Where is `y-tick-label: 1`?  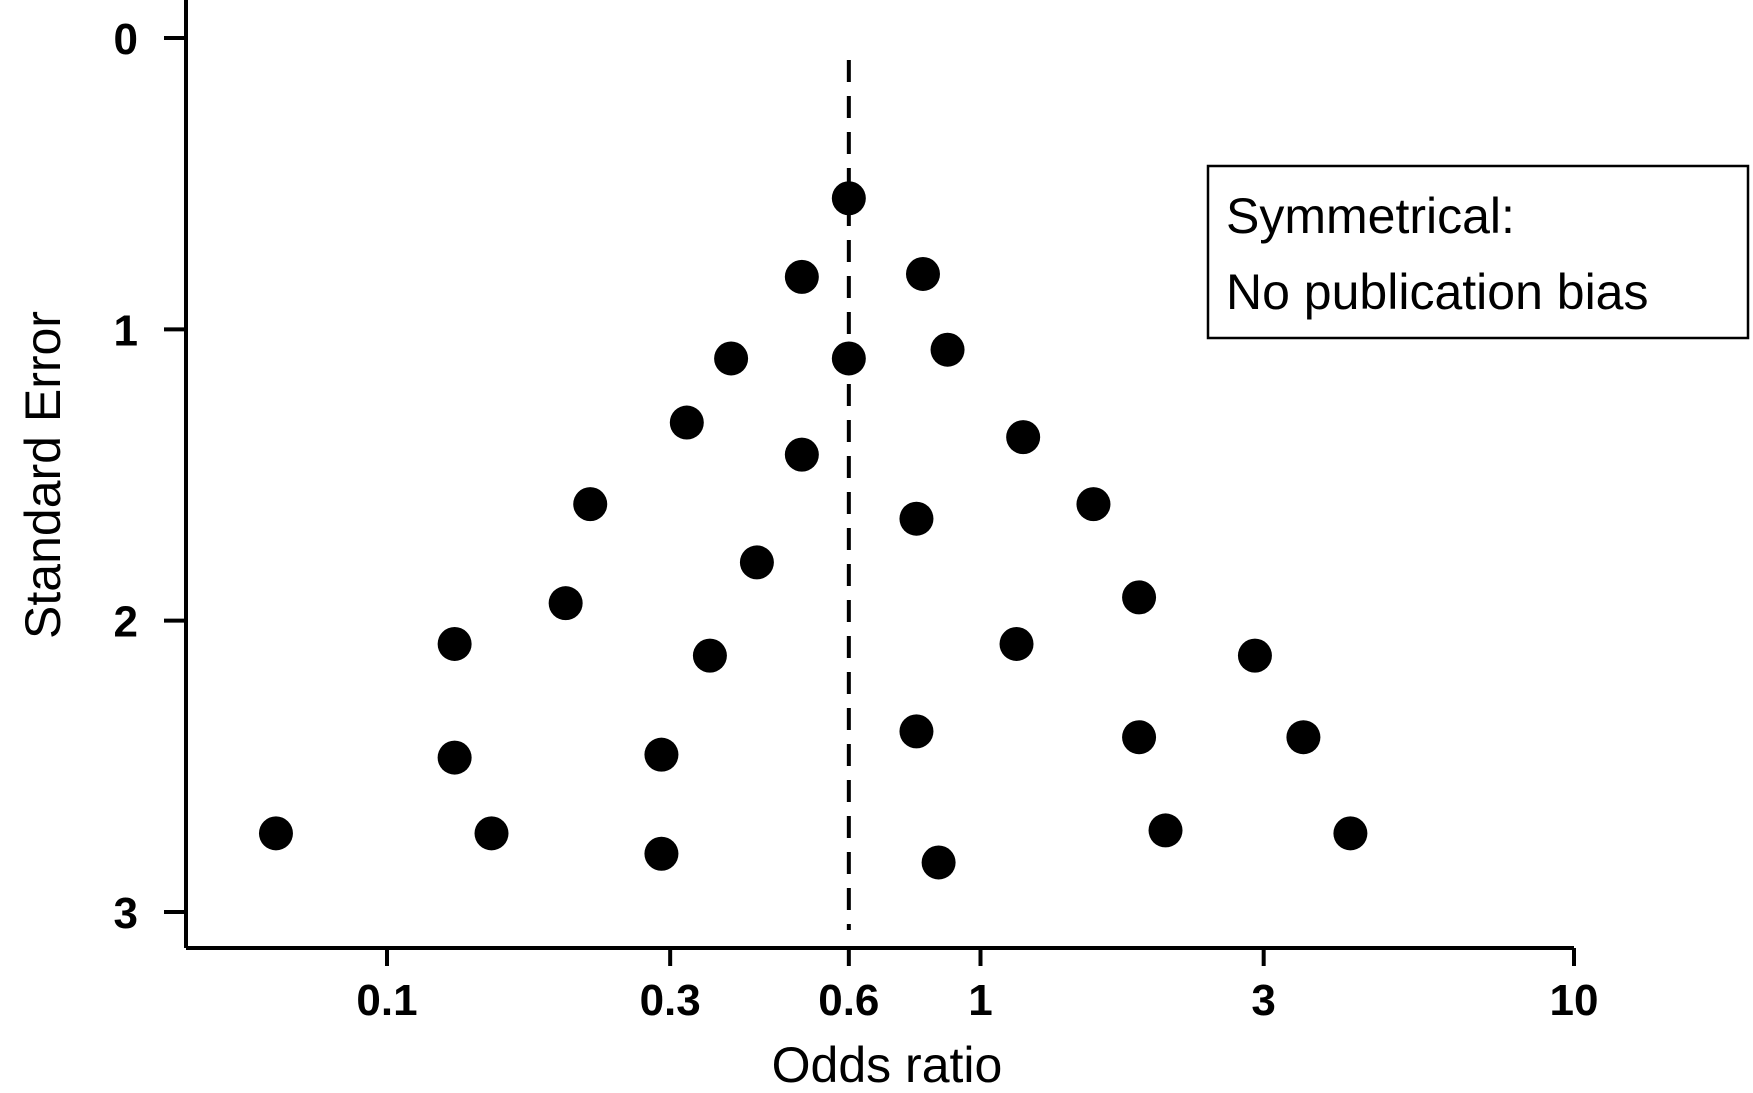
y-tick-label: 1 is located at coordinates (126, 330).